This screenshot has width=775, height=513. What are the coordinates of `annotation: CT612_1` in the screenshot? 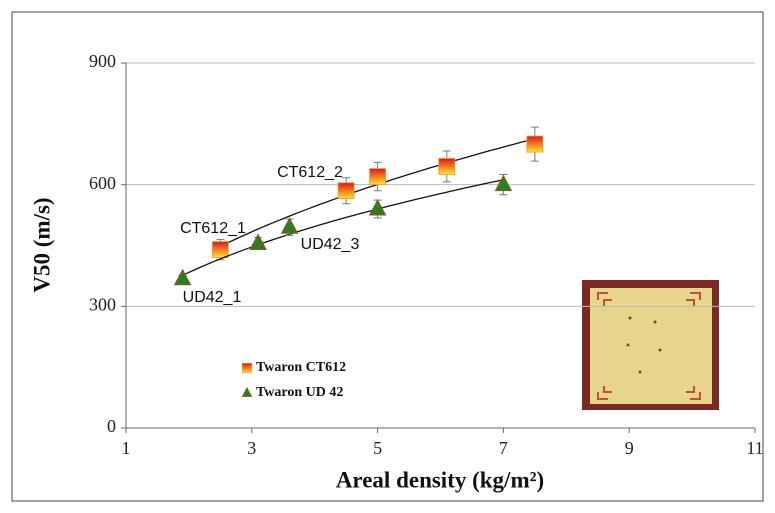 It's located at (213, 228).